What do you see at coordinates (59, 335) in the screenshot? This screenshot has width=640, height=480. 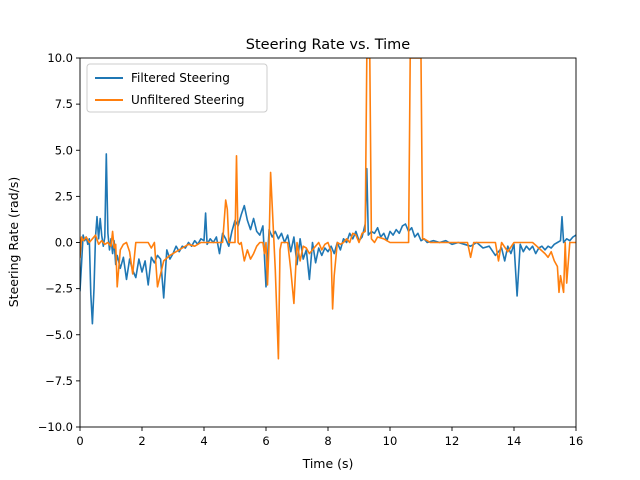 I see `y-tick-label: −5.0` at bounding box center [59, 335].